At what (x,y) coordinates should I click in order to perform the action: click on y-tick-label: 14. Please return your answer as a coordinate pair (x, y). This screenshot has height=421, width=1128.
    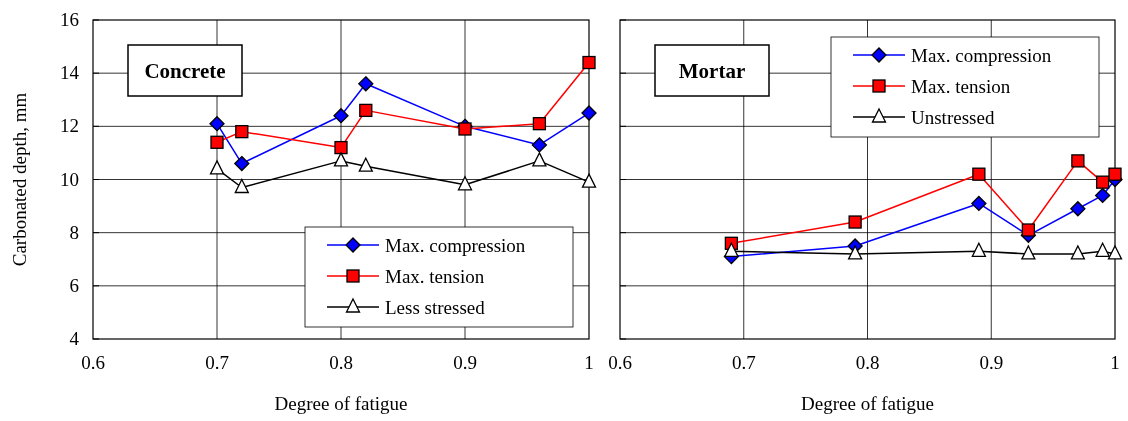
    Looking at the image, I should click on (70, 73).